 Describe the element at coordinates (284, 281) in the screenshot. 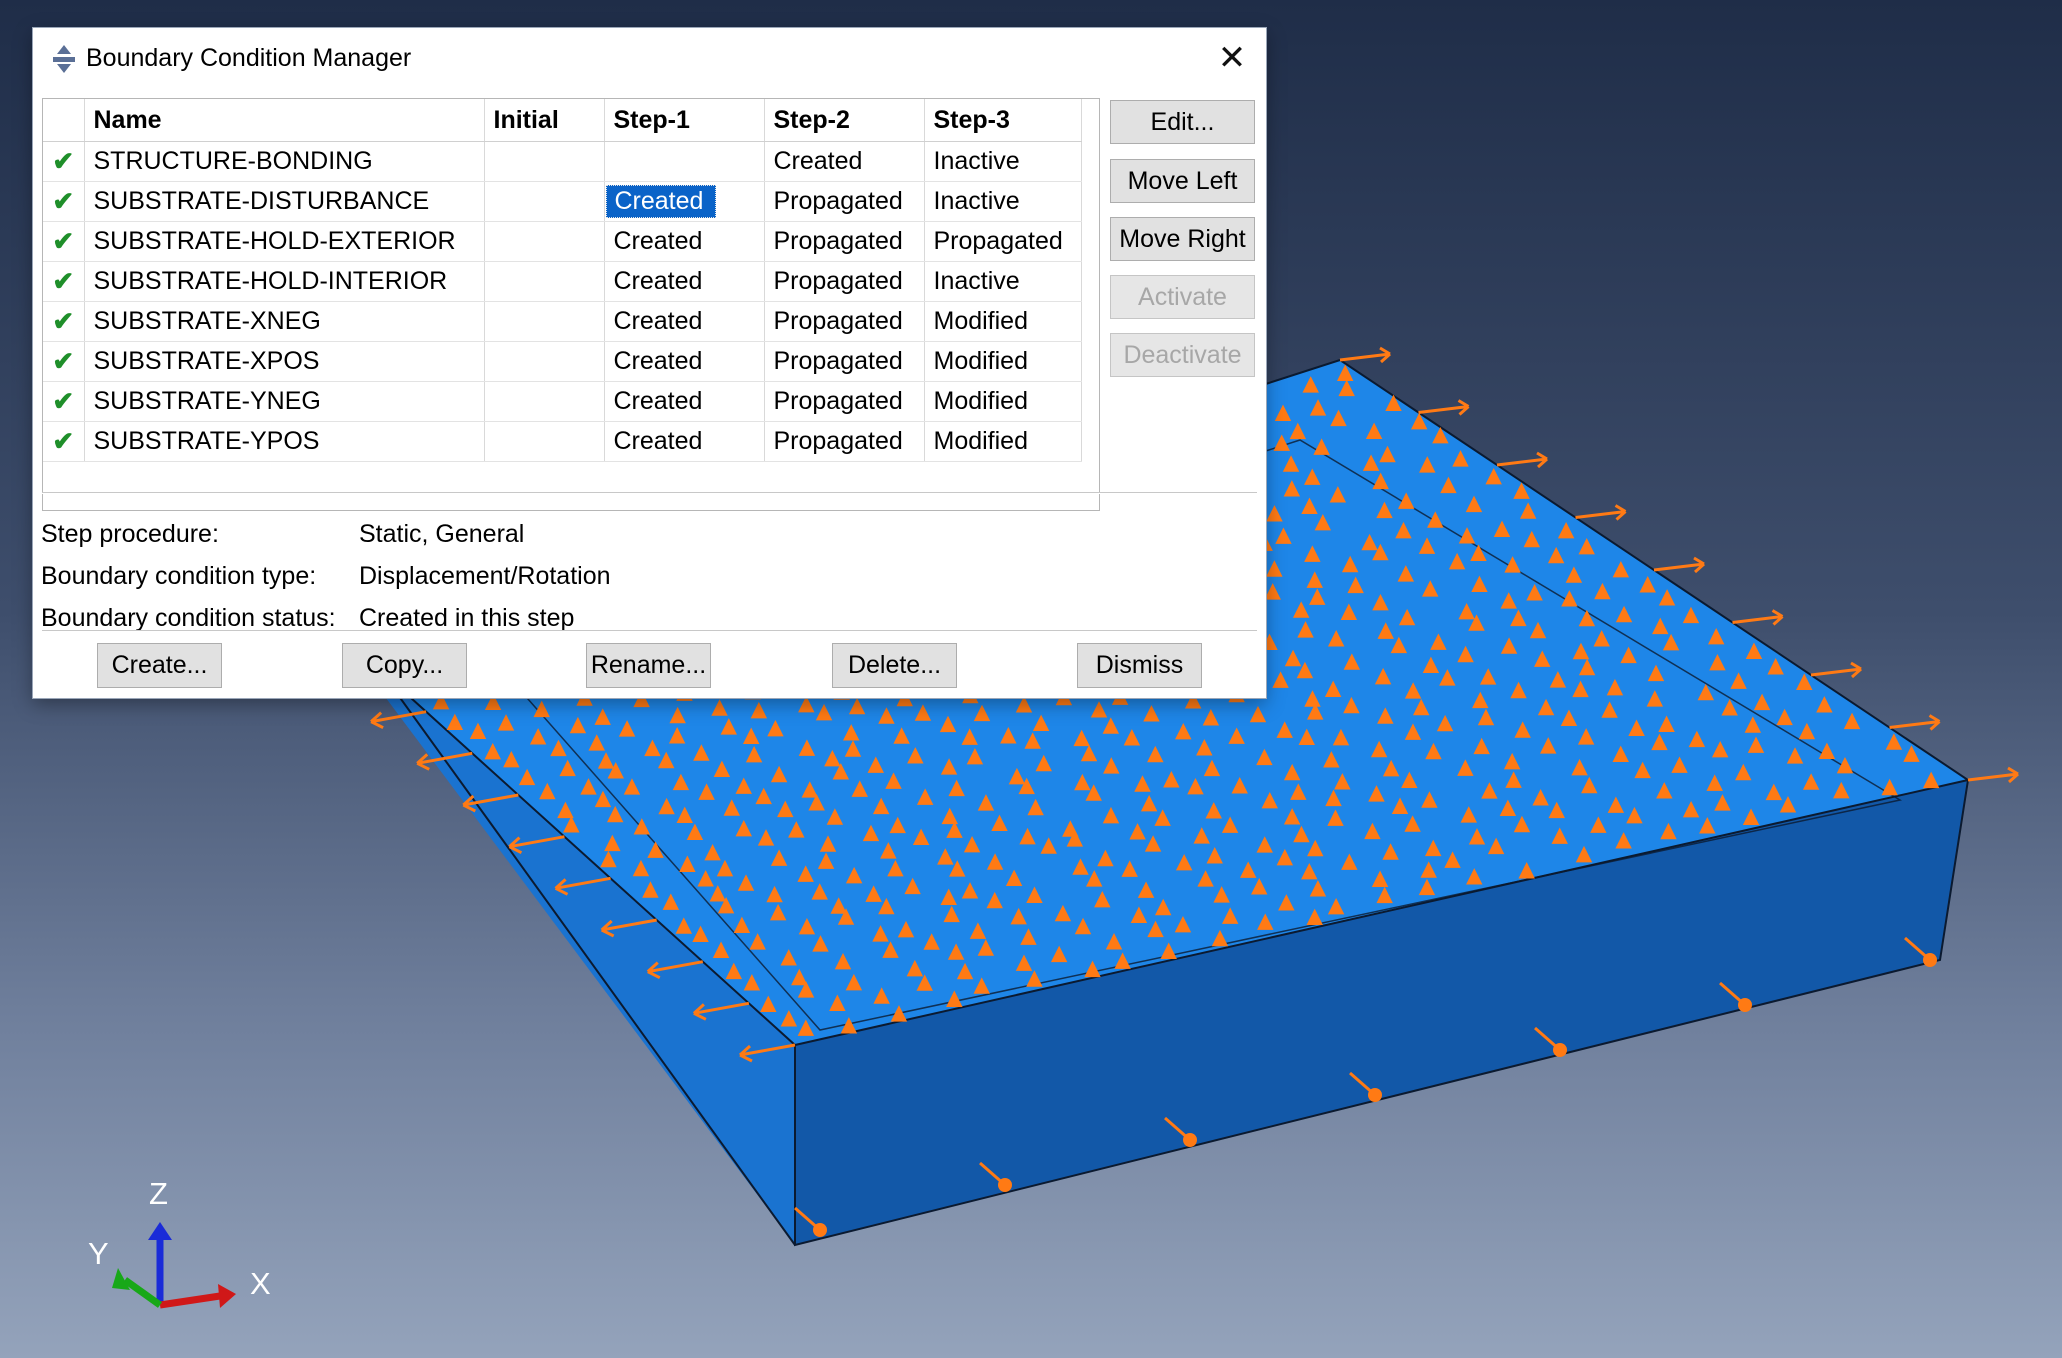

I see `cell-name: SUBSTRATE-HOLD-INTERIOR` at that location.